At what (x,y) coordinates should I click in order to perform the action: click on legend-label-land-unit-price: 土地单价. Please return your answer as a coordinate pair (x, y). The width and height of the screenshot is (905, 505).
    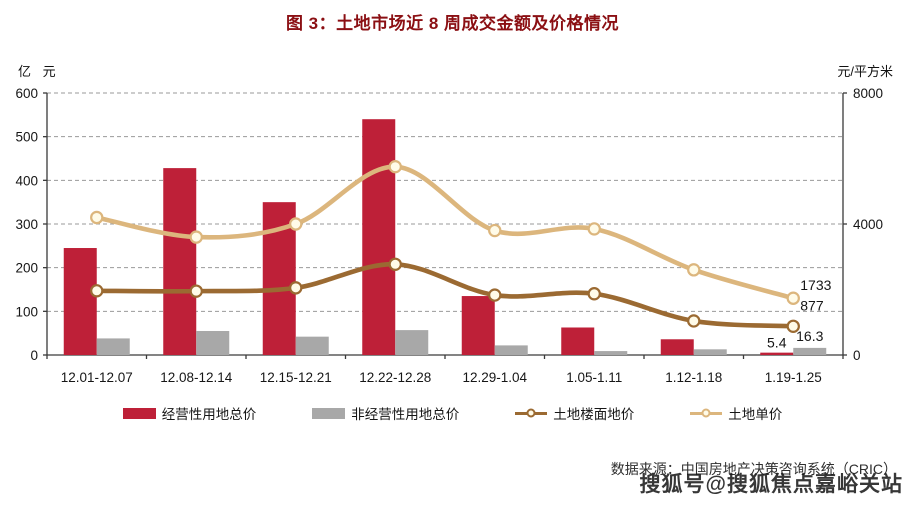
    Looking at the image, I should click on (755, 414).